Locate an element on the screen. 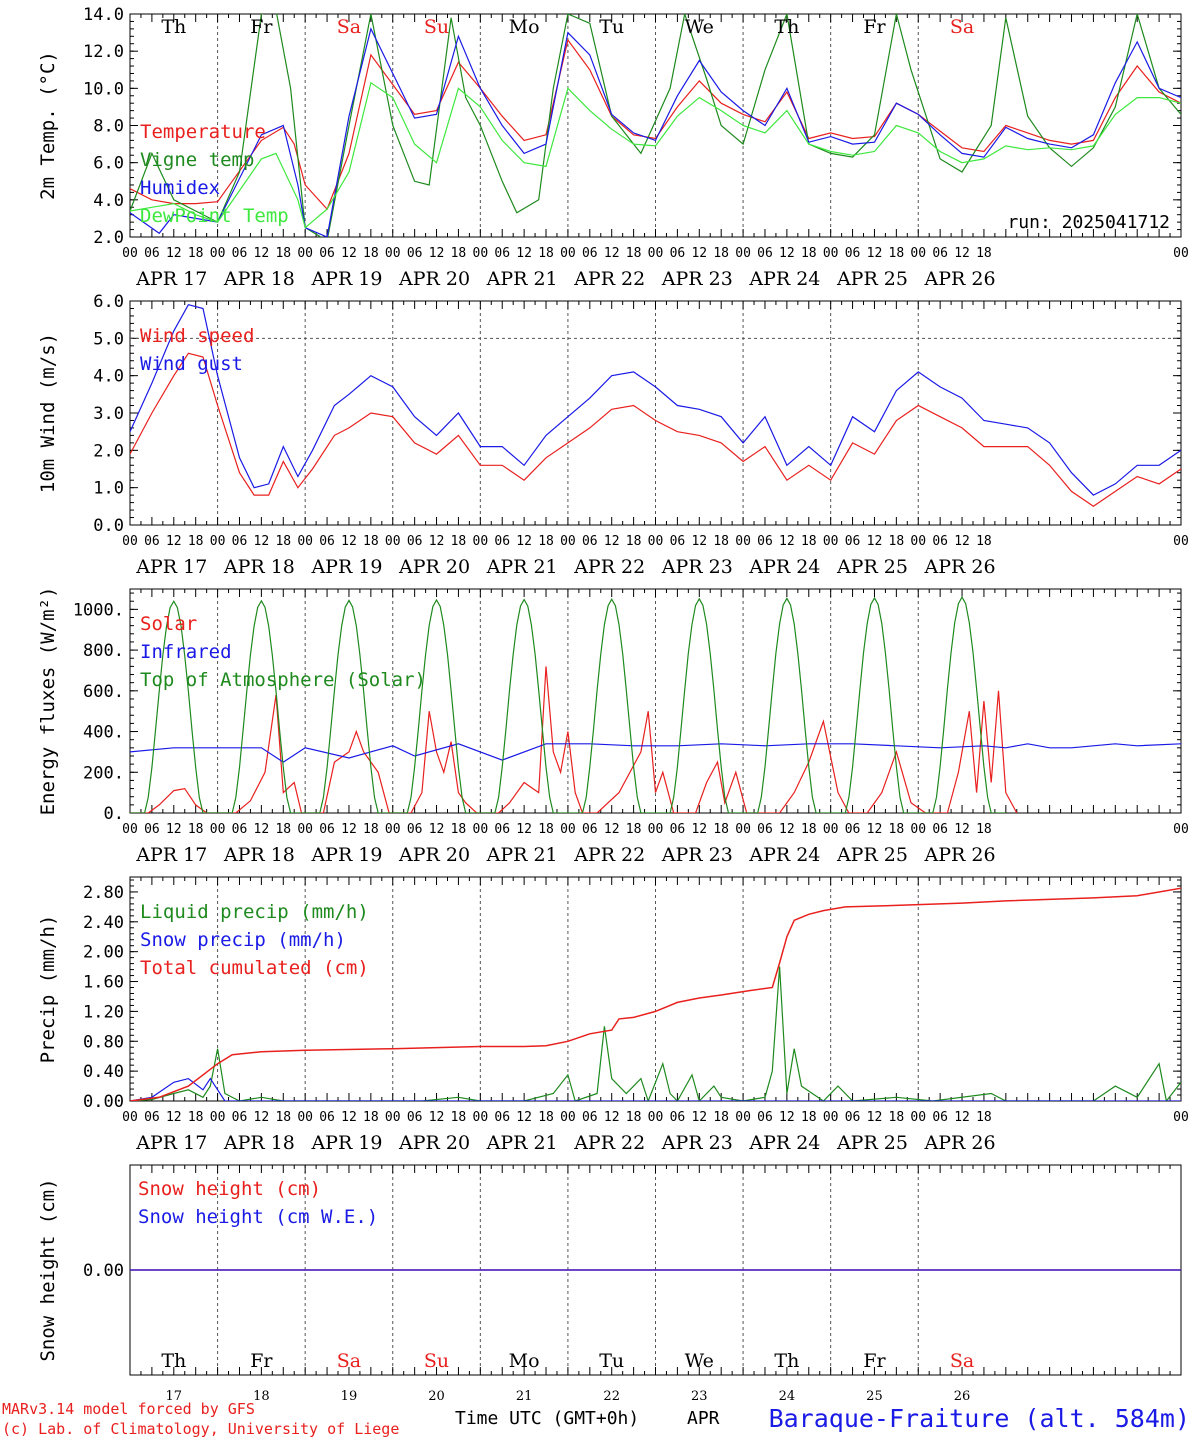  weekday-label: We is located at coordinates (699, 1361).